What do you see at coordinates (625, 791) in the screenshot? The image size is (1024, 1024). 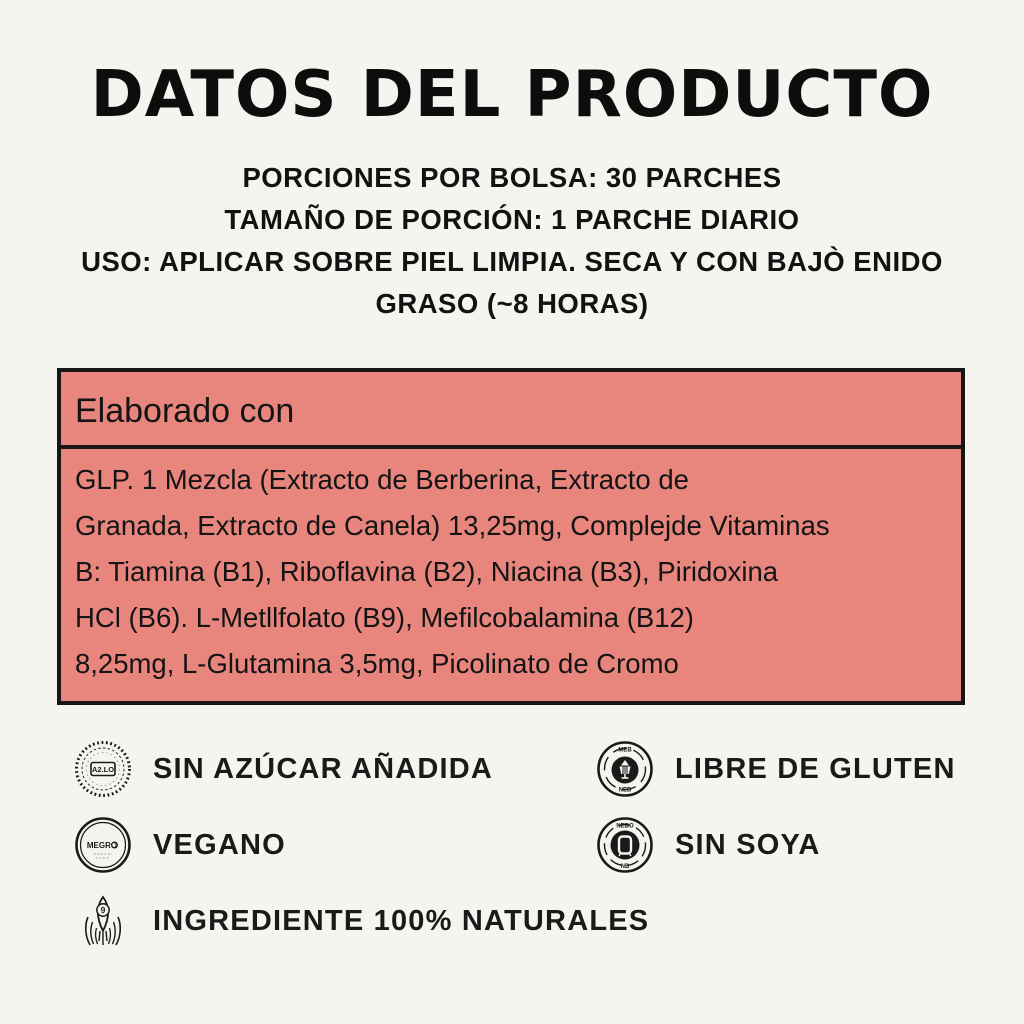 I see `svg-text: NED` at bounding box center [625, 791].